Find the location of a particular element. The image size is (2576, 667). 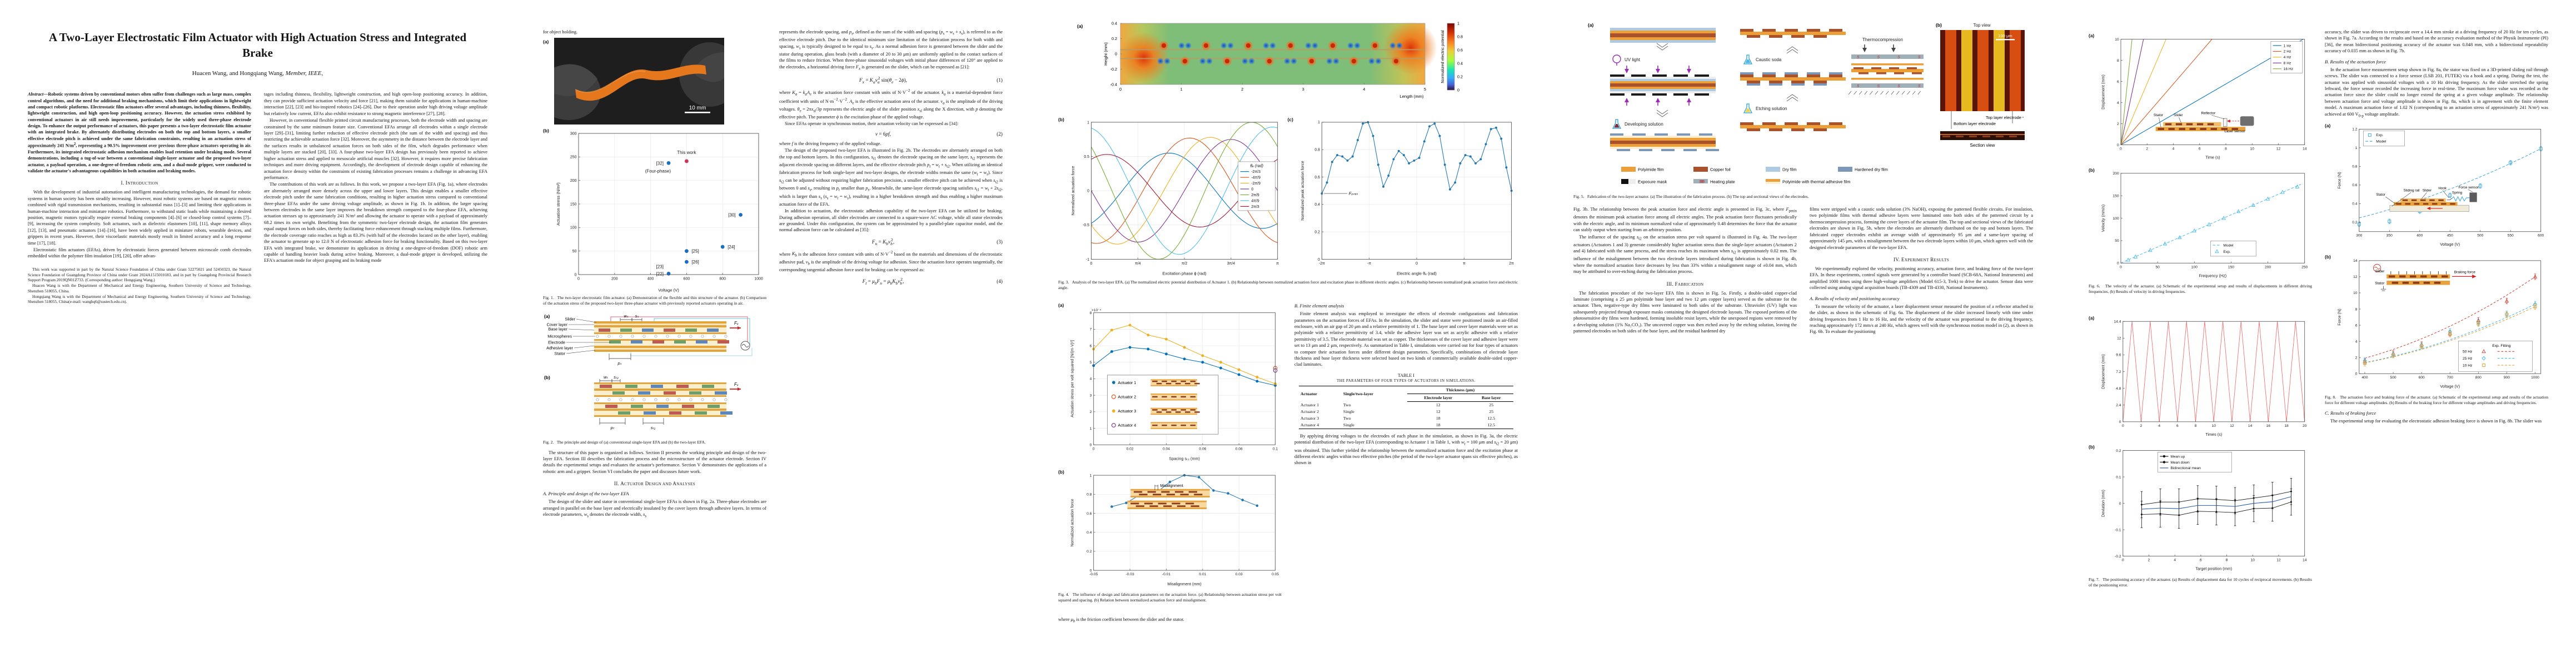

text: 12 is located at coordinates (2278, 149).